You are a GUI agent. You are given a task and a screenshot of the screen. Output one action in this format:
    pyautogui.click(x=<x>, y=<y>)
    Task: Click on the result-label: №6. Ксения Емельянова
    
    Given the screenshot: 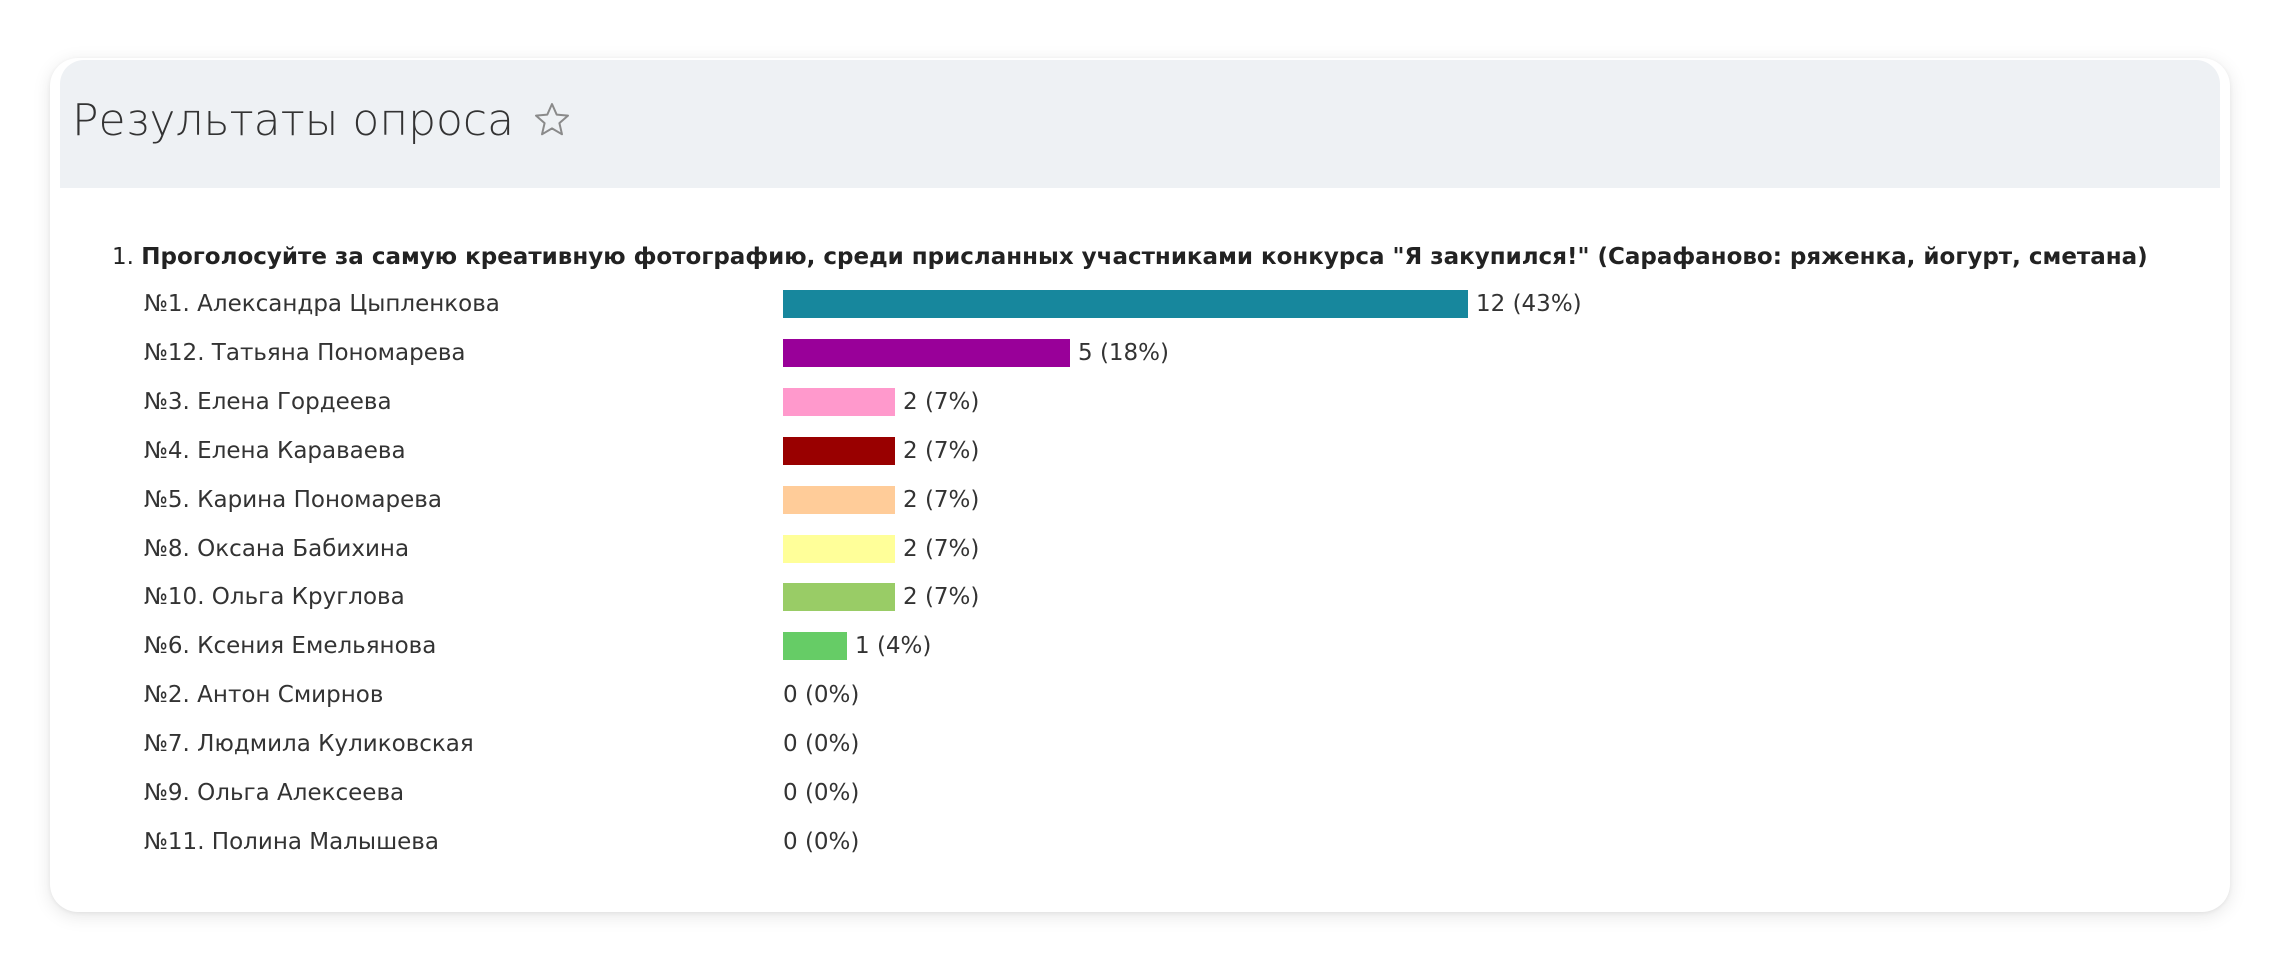 What is the action you would take?
    pyautogui.click(x=290, y=646)
    